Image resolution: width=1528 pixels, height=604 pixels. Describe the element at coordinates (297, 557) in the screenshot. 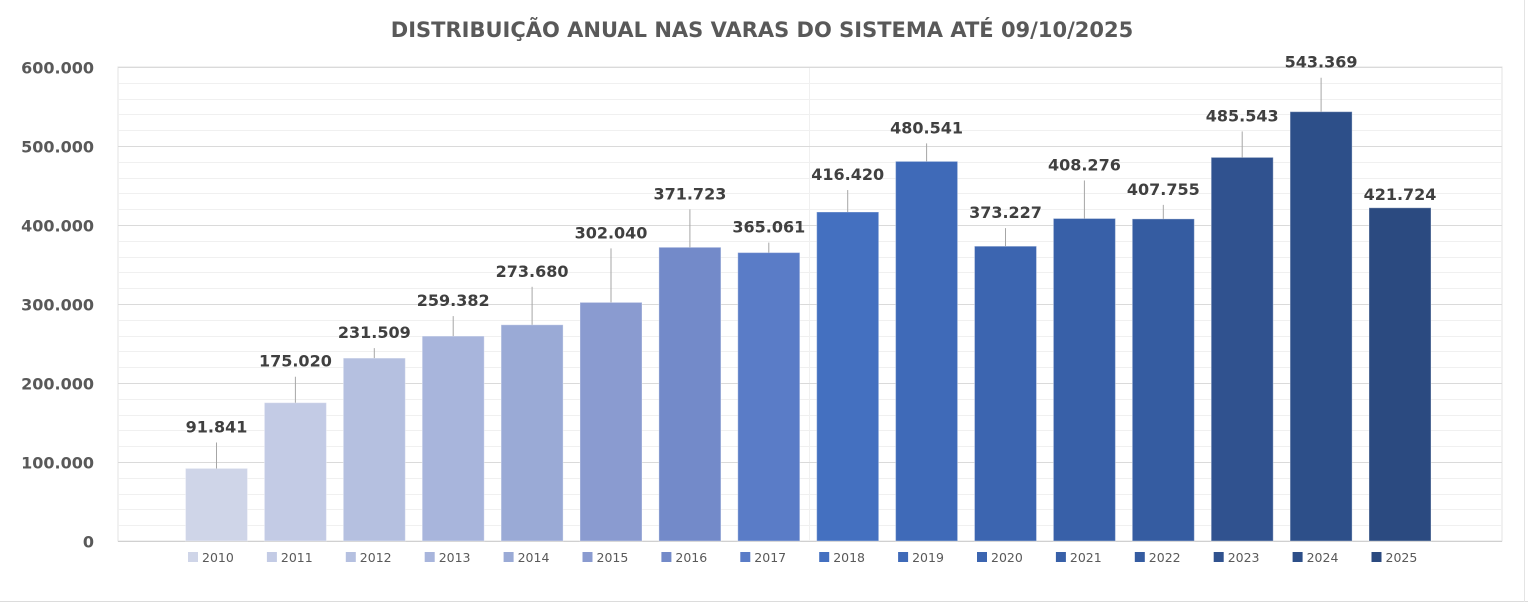

I see `legend-label-2011: 2011` at that location.